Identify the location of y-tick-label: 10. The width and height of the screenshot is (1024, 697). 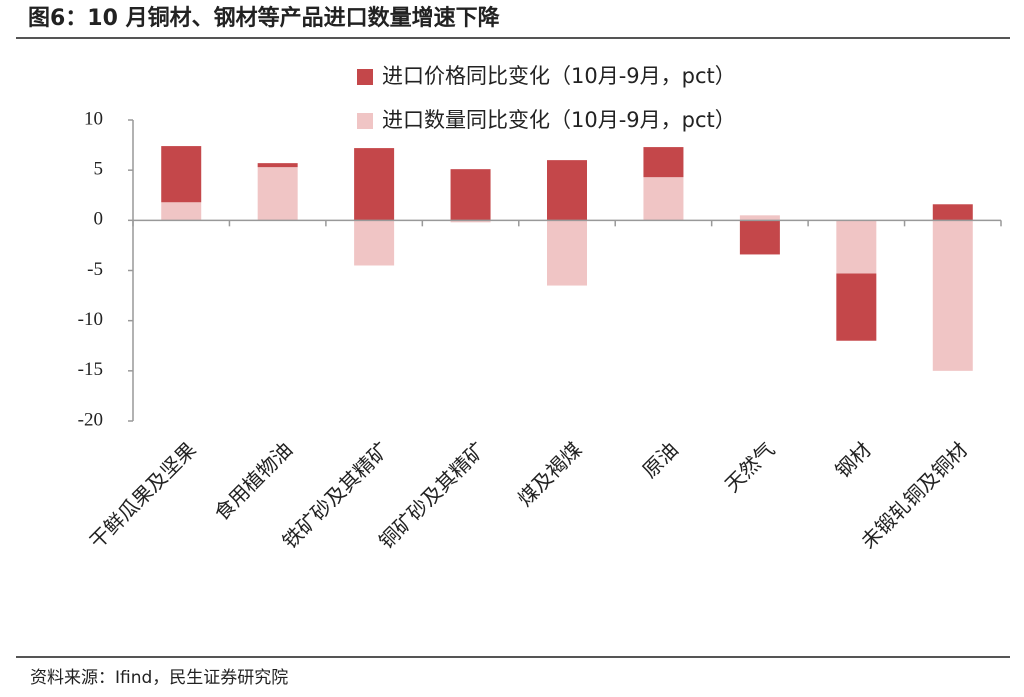
(93, 118).